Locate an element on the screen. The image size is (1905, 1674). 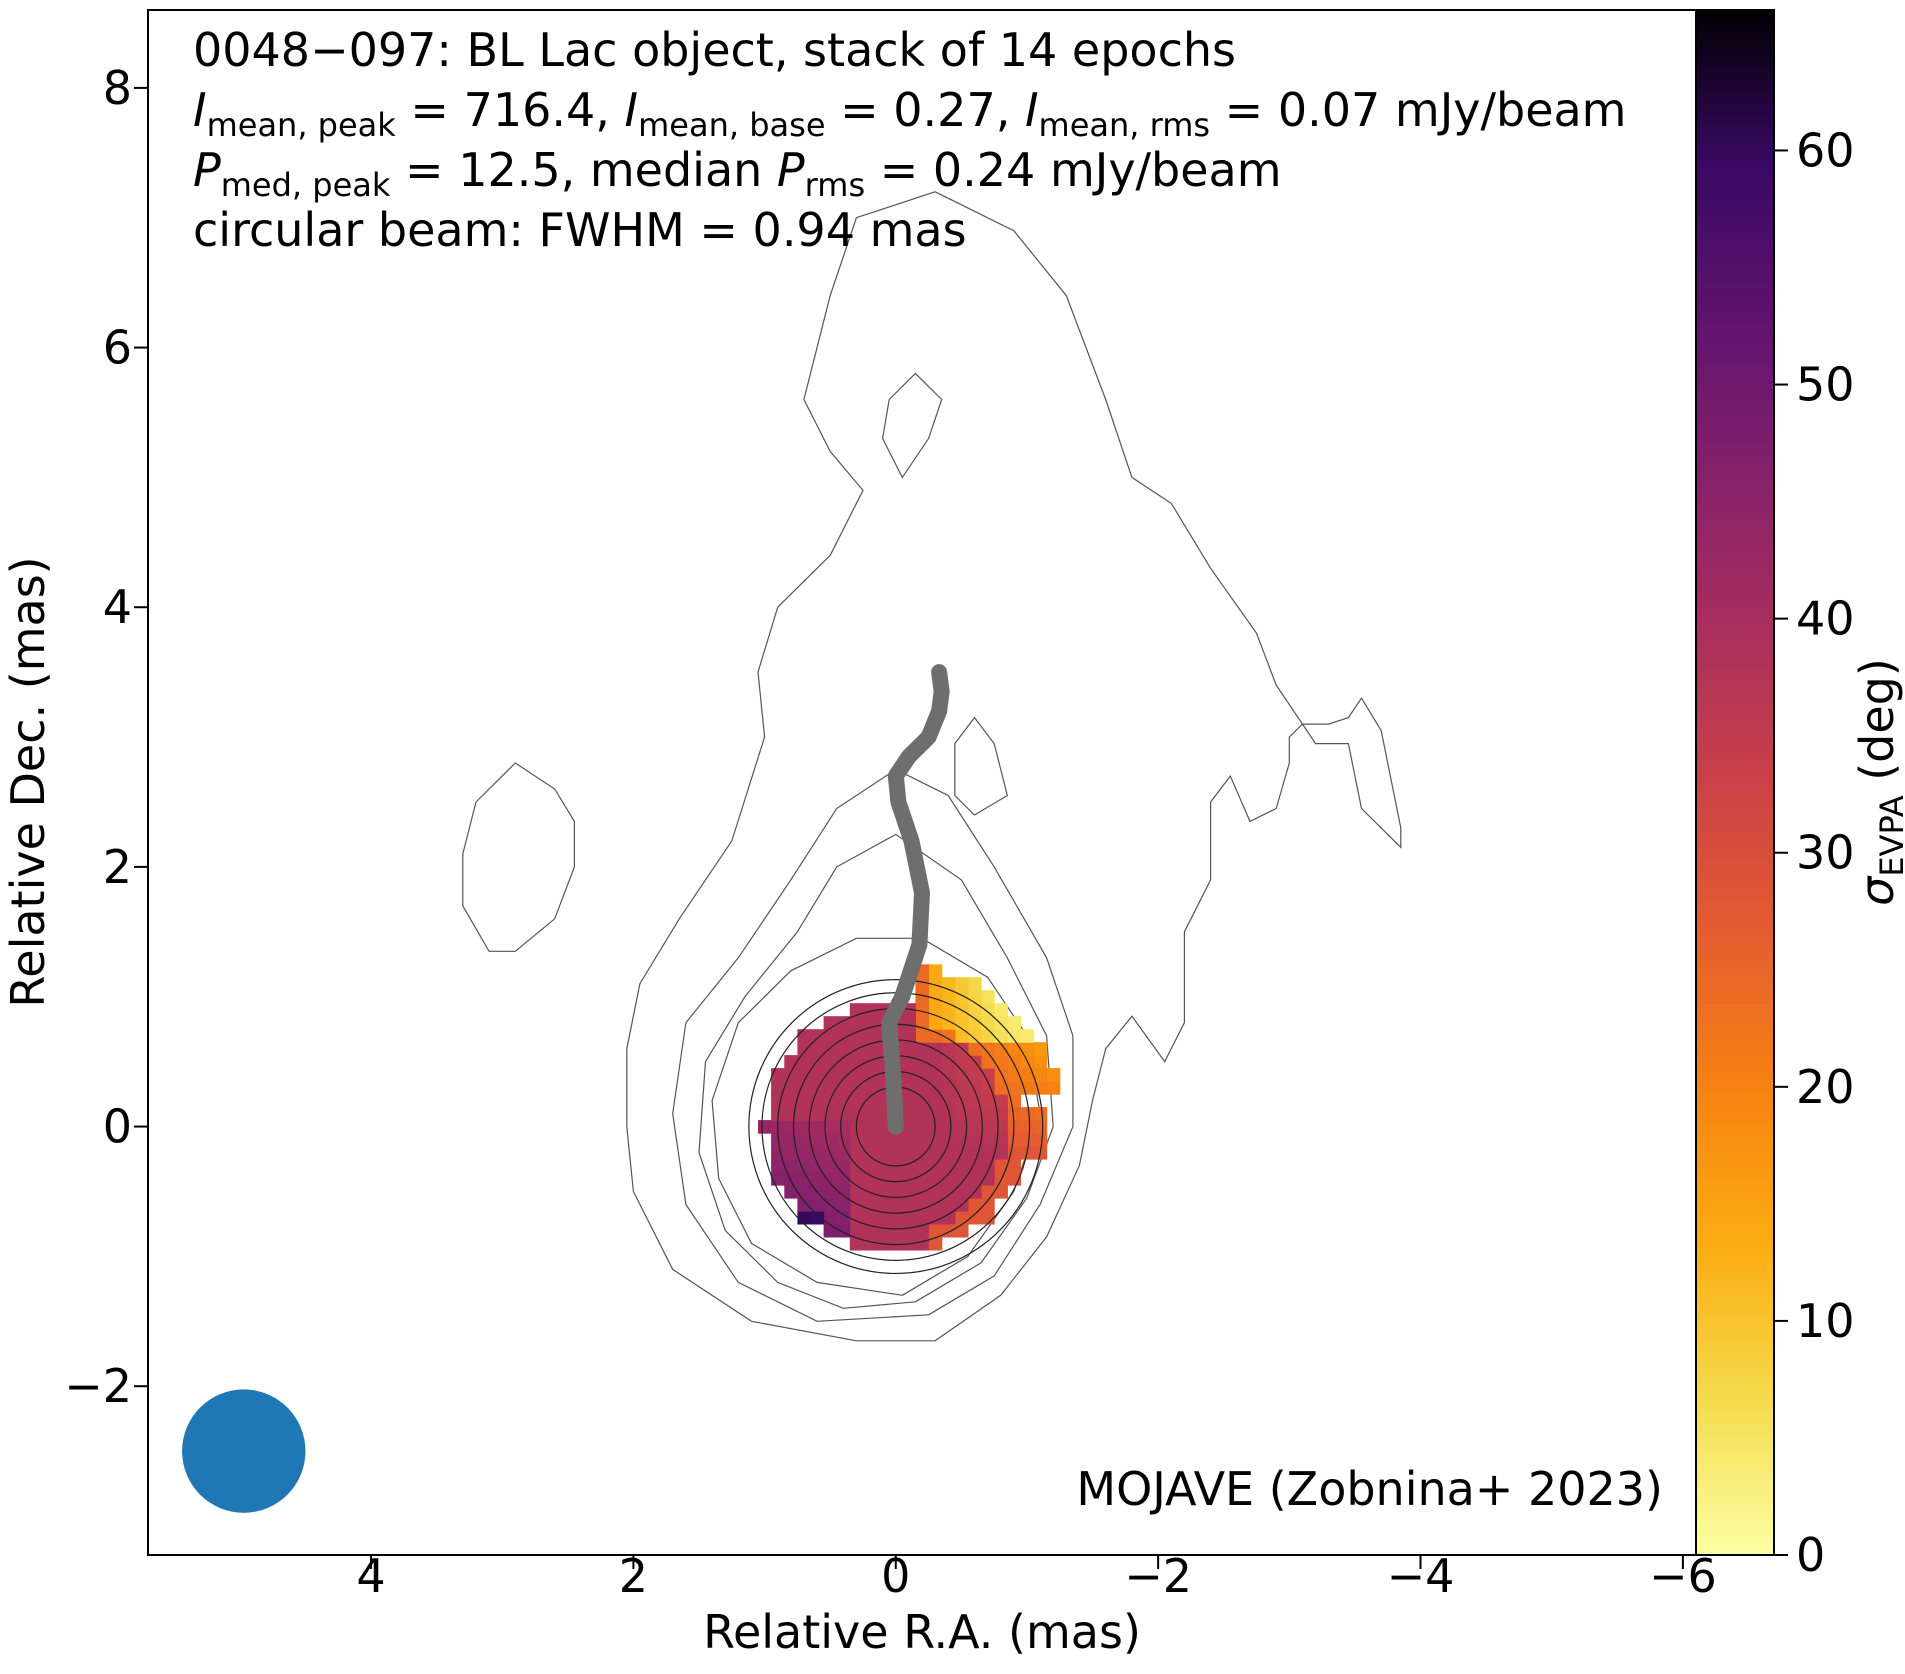
y-tick-label: 6 is located at coordinates (117, 348).